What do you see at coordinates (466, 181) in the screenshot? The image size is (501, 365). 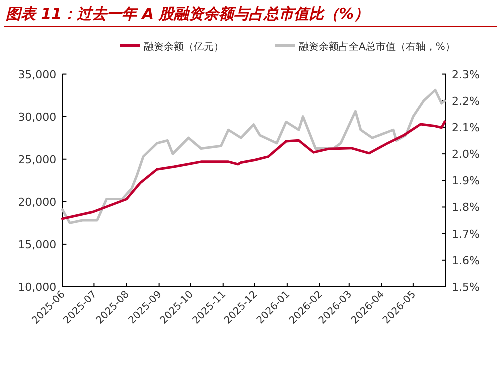 I see `y2-tick-label: 1.9%` at bounding box center [466, 181].